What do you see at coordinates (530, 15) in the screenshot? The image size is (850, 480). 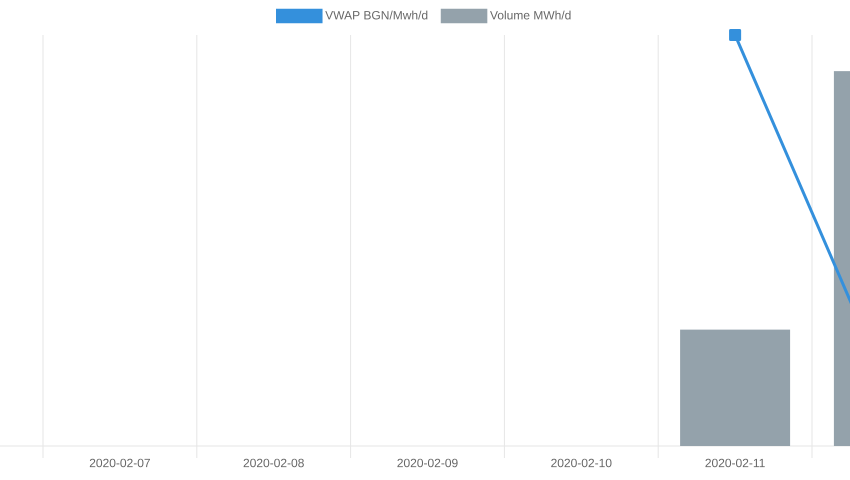 I see `legend-label: Volume MWh/d` at bounding box center [530, 15].